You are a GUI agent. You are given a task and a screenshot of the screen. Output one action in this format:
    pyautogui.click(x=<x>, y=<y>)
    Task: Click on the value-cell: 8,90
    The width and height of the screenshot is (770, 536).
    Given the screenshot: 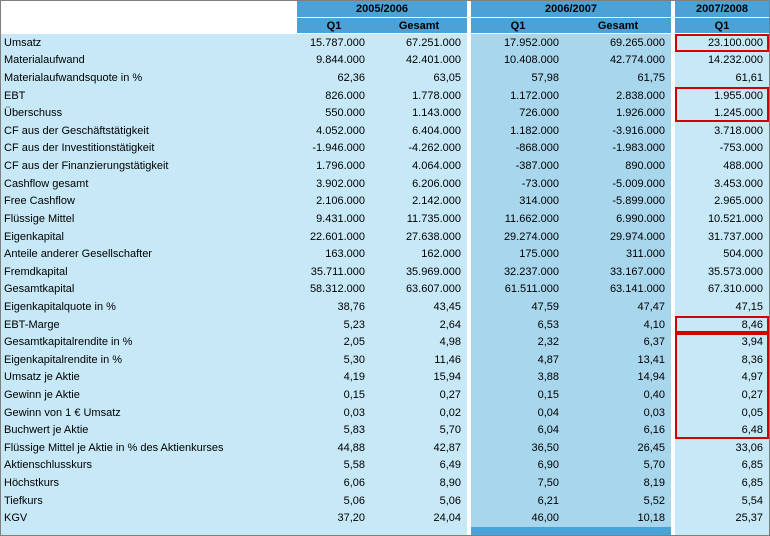 What is the action you would take?
    pyautogui.click(x=419, y=483)
    